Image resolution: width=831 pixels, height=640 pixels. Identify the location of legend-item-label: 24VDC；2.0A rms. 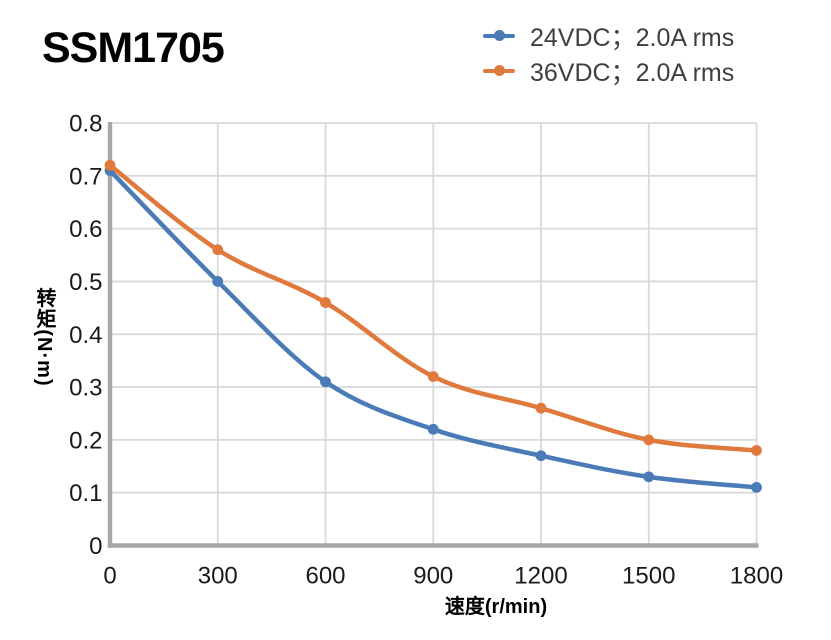
(632, 37).